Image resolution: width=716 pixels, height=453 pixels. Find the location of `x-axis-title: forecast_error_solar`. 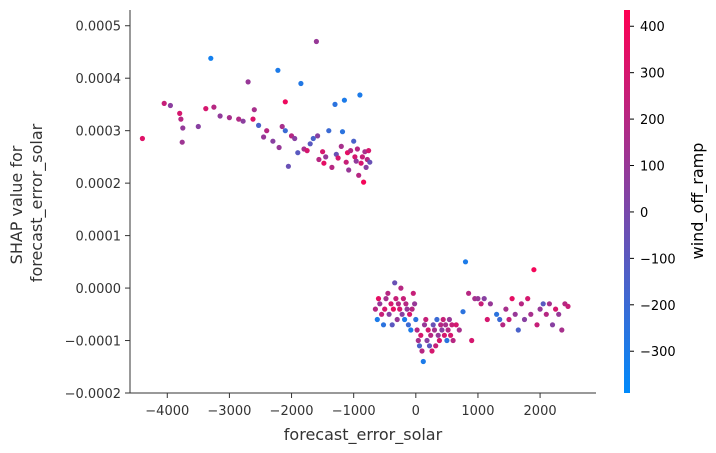

x-axis-title: forecast_error_solar is located at coordinates (363, 435).